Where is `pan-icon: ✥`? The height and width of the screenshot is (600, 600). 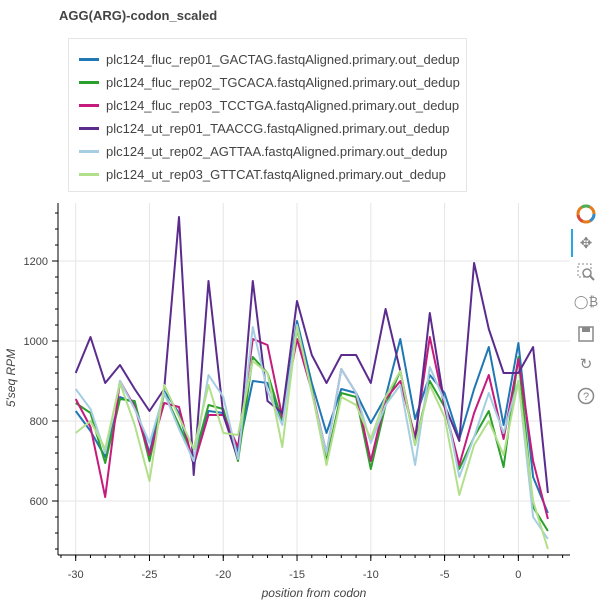
pan-icon: ✥ is located at coordinates (586, 243).